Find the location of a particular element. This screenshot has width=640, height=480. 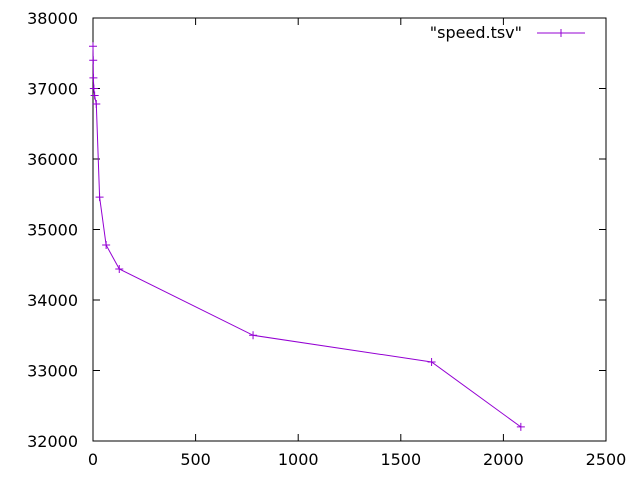

legend-label: "speed.tsv" is located at coordinates (476, 32).